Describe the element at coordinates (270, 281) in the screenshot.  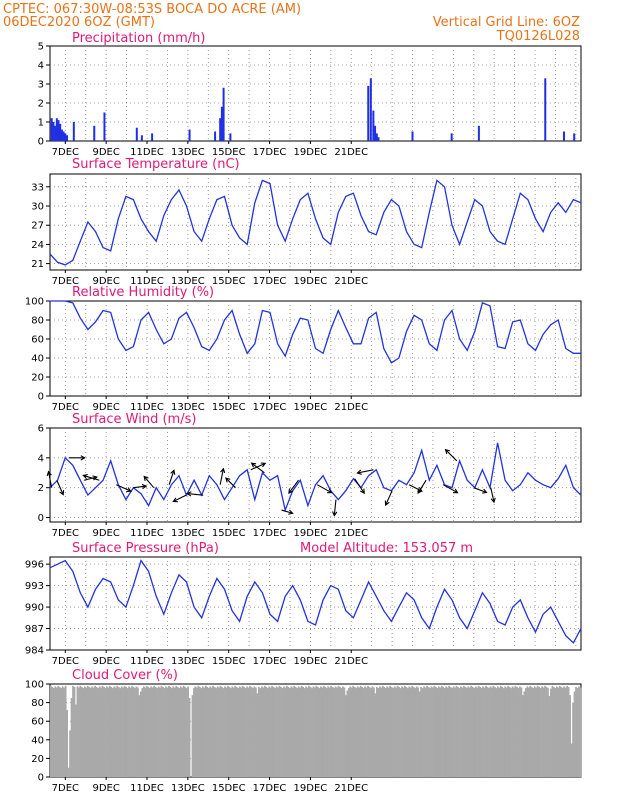
I see `temp-xtick-label: 17DEC` at that location.